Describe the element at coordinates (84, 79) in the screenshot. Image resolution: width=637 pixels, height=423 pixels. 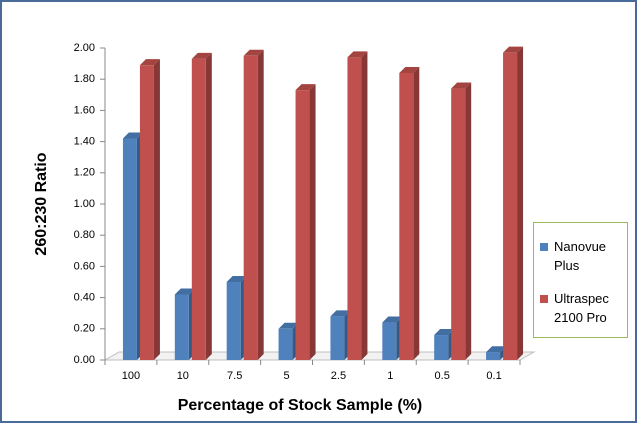
I see `y-tick-label: 1.80` at that location.